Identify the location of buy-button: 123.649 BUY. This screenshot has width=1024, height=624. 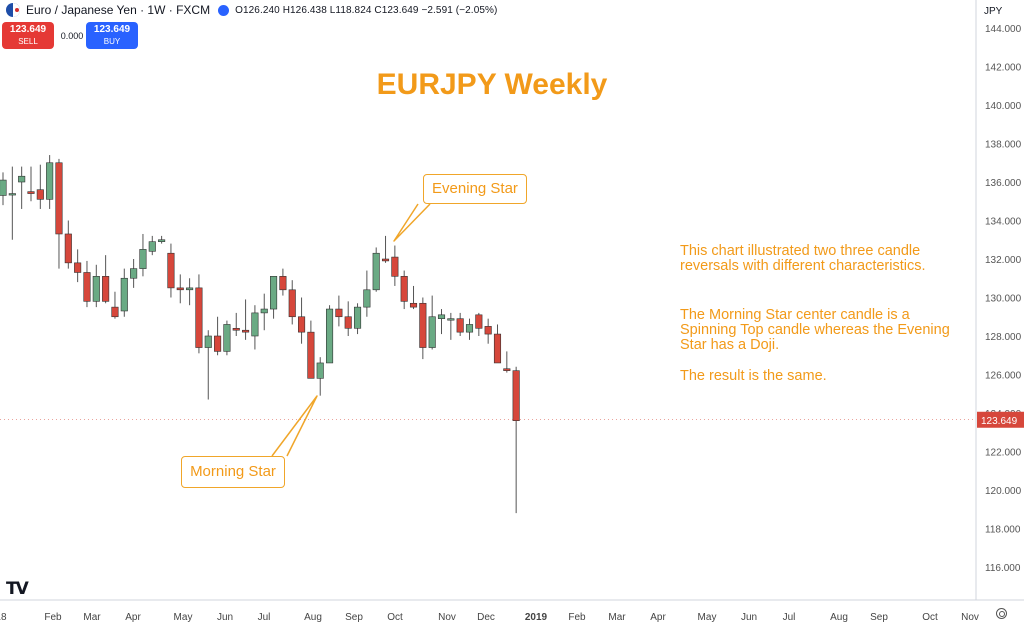
(112, 35).